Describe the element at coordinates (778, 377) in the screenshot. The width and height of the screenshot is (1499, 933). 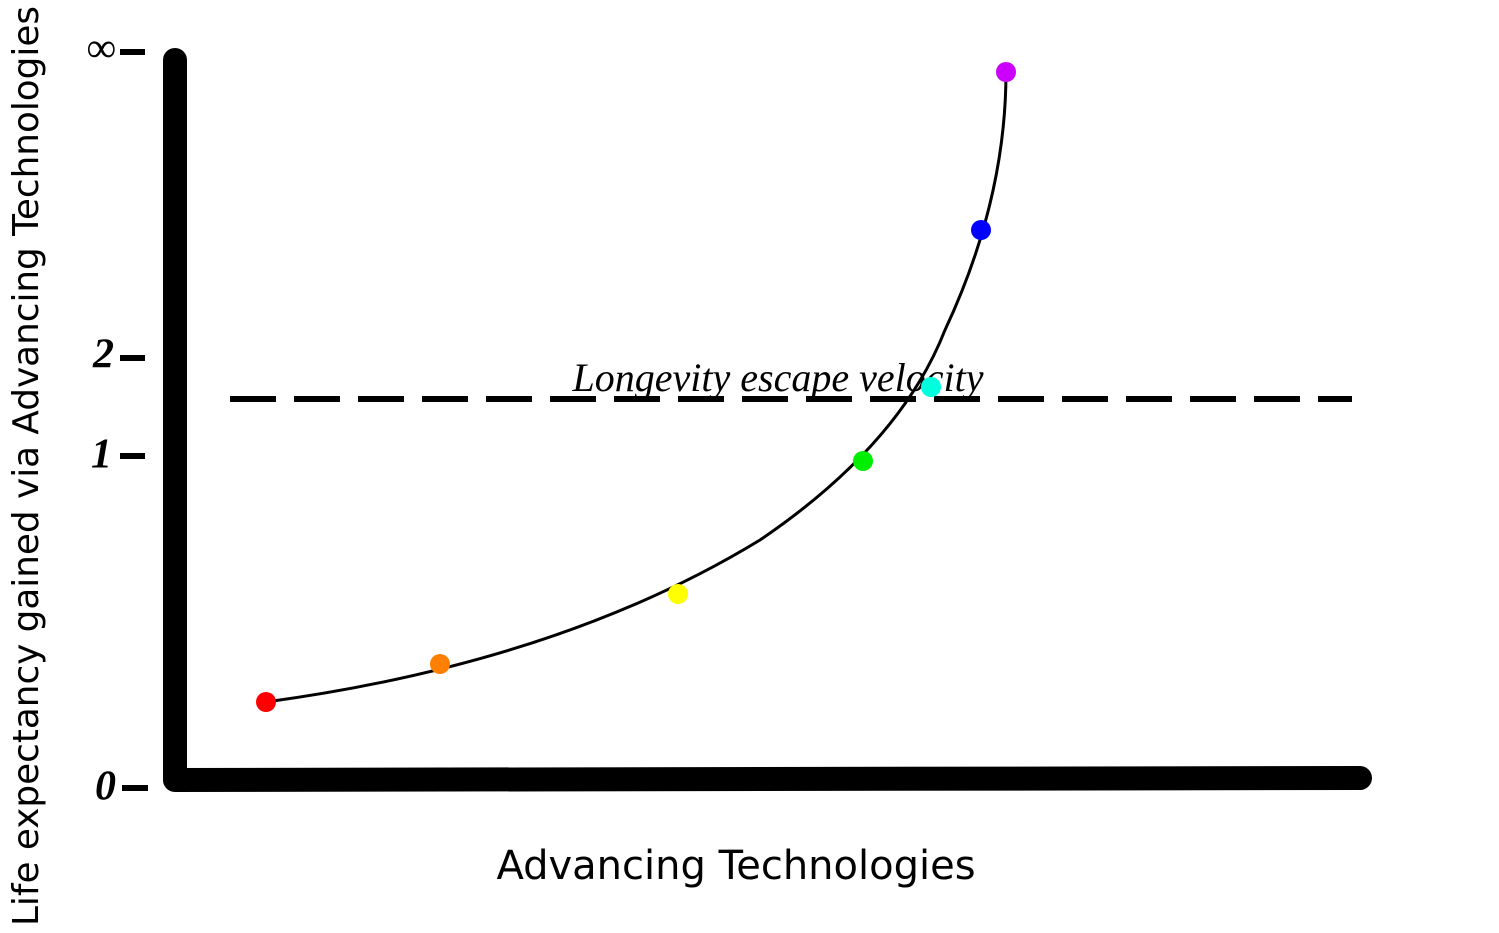
I see `annotation: Longevity escape velocity` at that location.